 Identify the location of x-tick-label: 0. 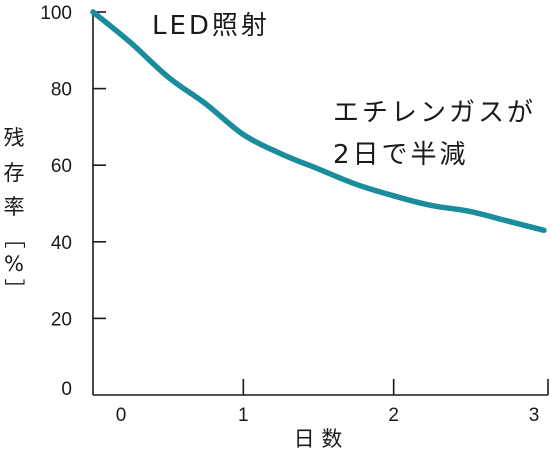
(121, 415).